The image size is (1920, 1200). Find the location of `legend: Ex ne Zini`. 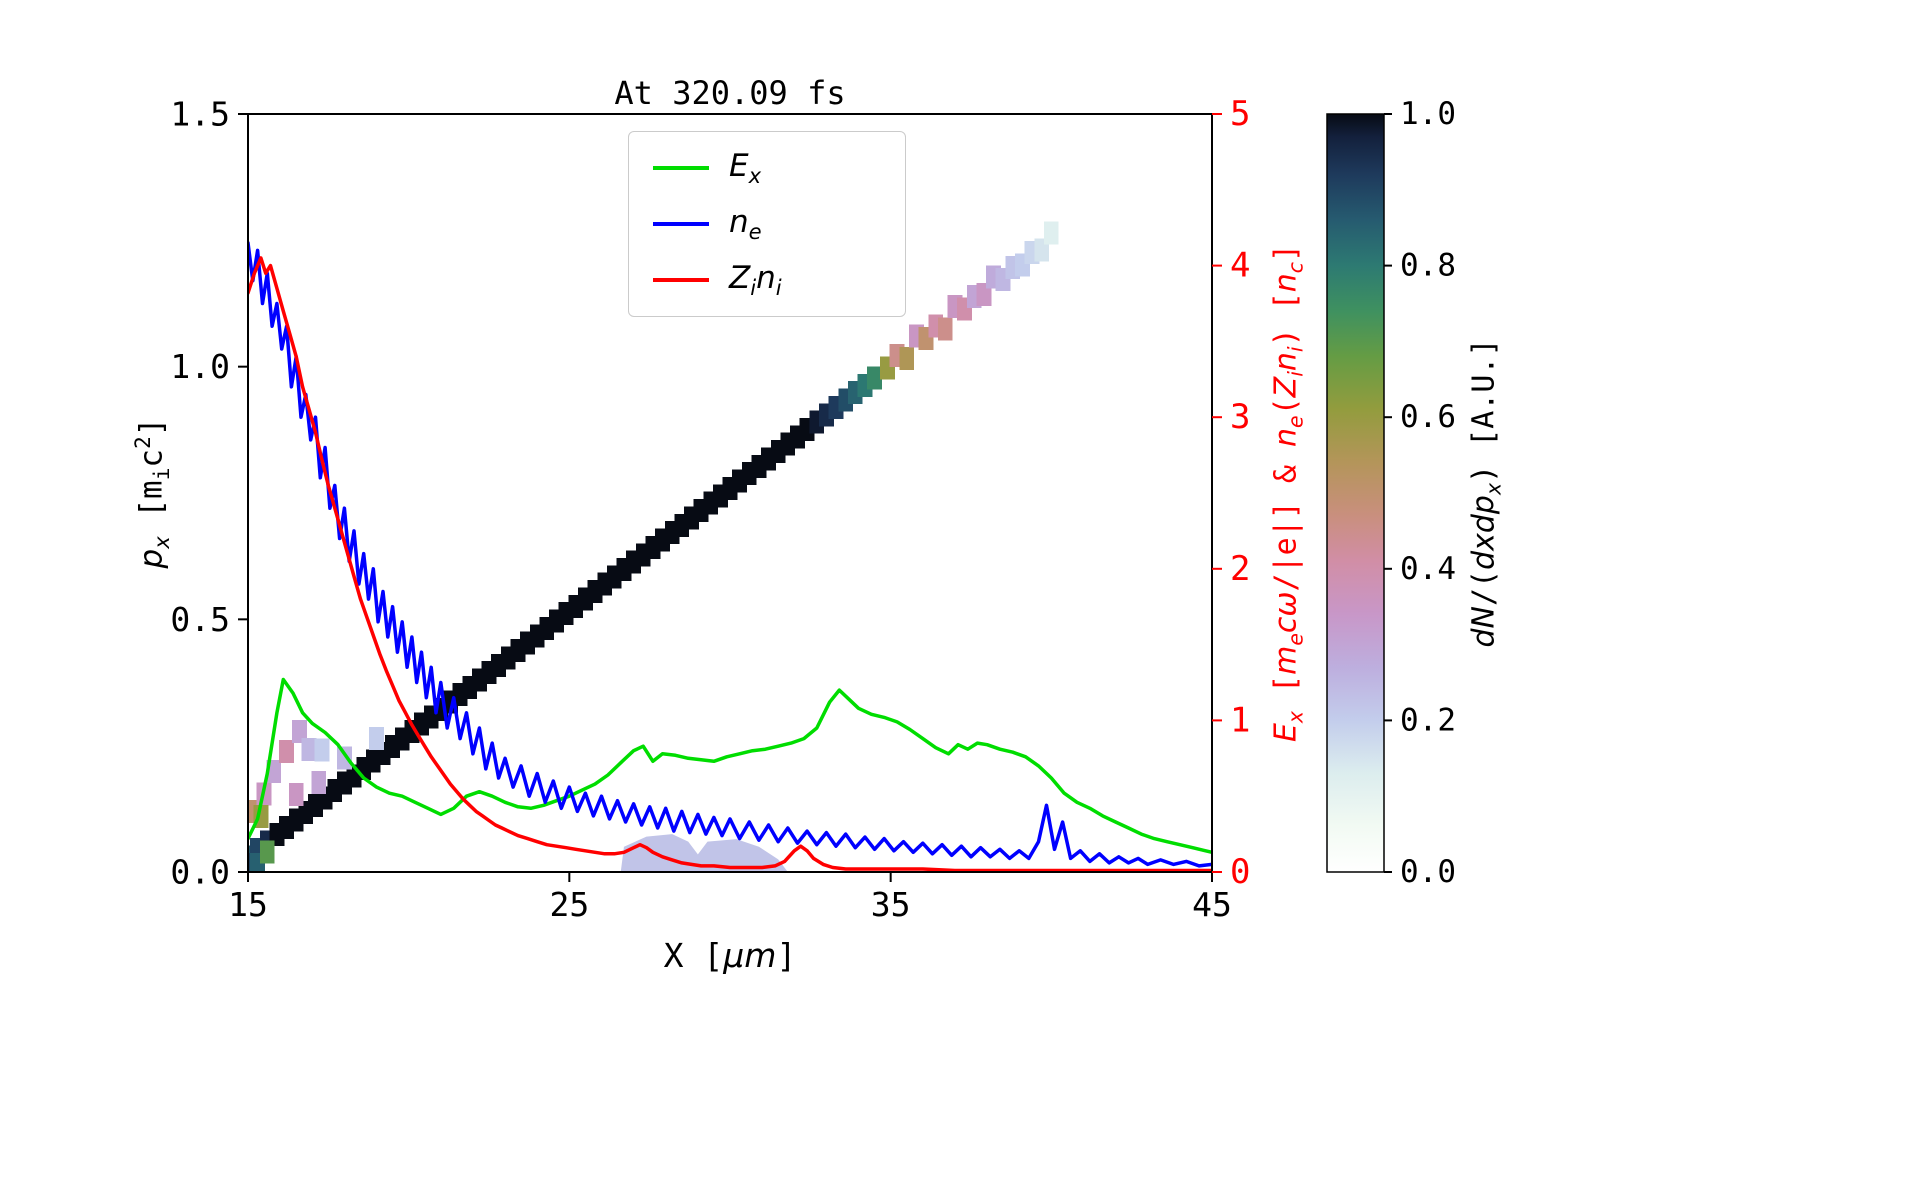

legend: Ex ne Zini is located at coordinates (767, 224).